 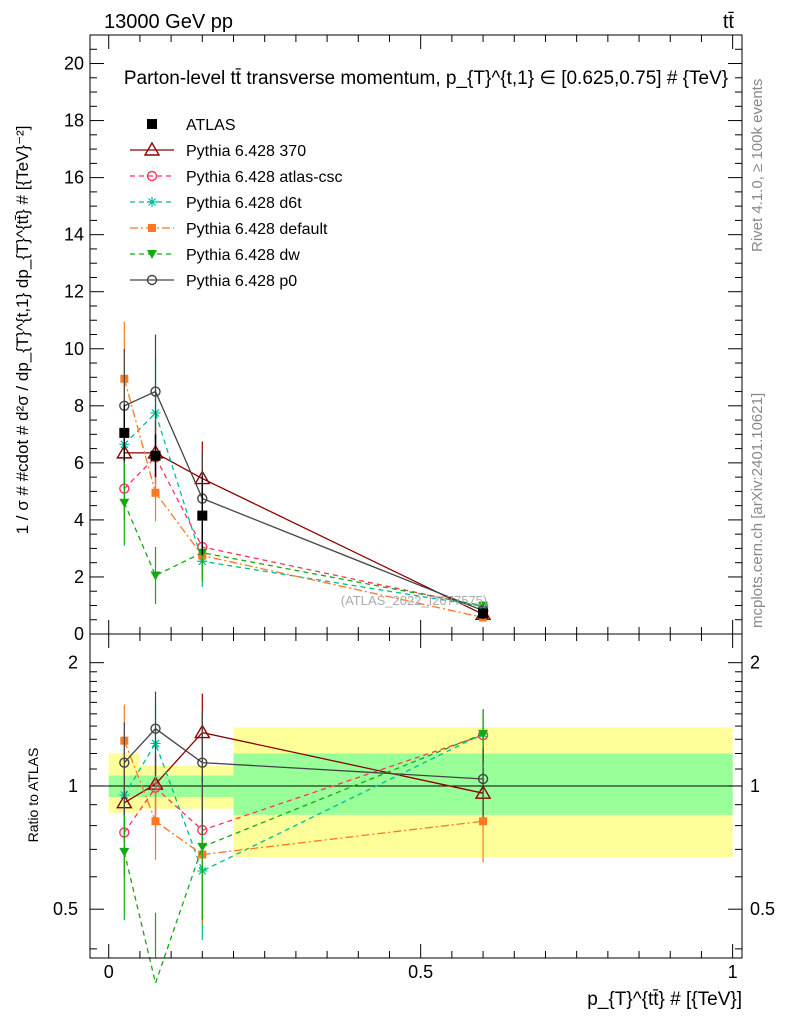 I want to click on ratio-y-tick-label-right: 2, so click(x=755, y=663).